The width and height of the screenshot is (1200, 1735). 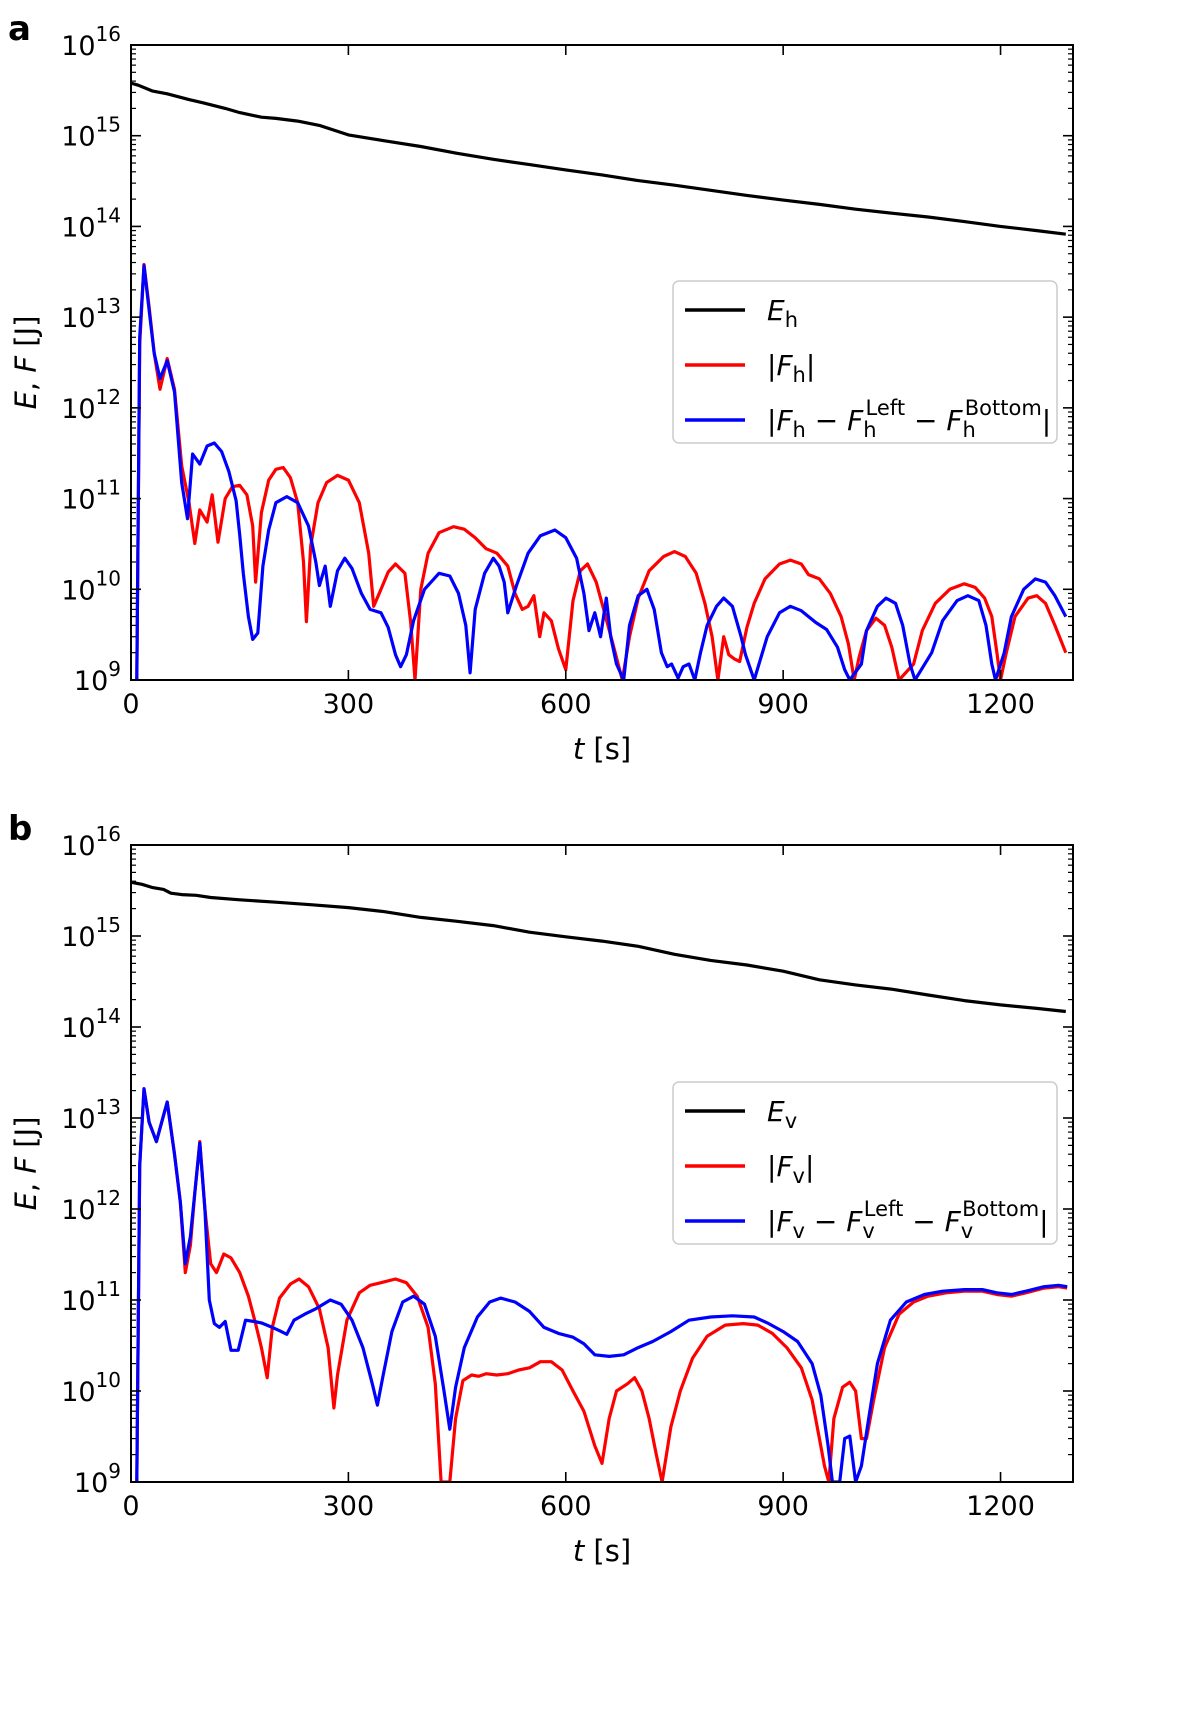 What do you see at coordinates (791, 368) in the screenshot?
I see `legend-label: |Fh|` at bounding box center [791, 368].